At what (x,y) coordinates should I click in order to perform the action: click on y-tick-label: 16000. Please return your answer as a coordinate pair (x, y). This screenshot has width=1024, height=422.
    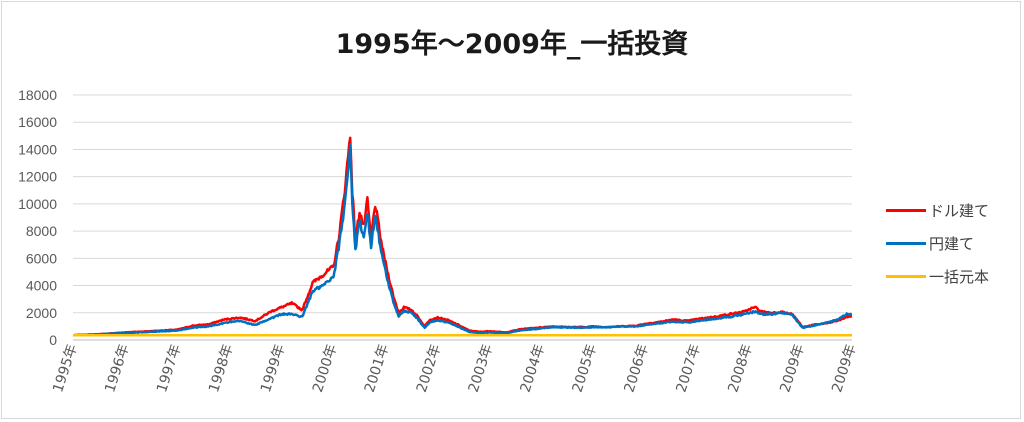
    Looking at the image, I should click on (37, 122).